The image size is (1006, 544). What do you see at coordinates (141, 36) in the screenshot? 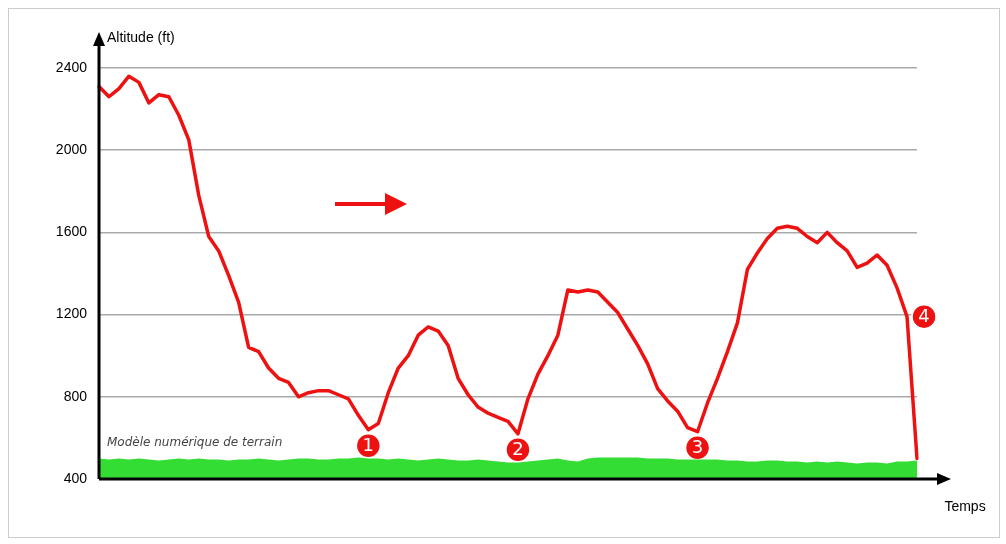
I see `y-axis-title: Altitude (ft)` at bounding box center [141, 36].